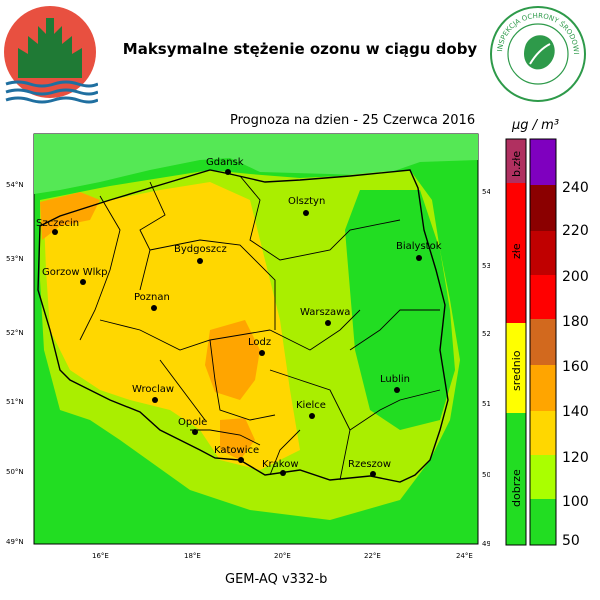 The width and height of the screenshot is (600, 600). Describe the element at coordinates (153, 389) in the screenshot. I see `city-label-wroclaw: Wroclaw` at that location.